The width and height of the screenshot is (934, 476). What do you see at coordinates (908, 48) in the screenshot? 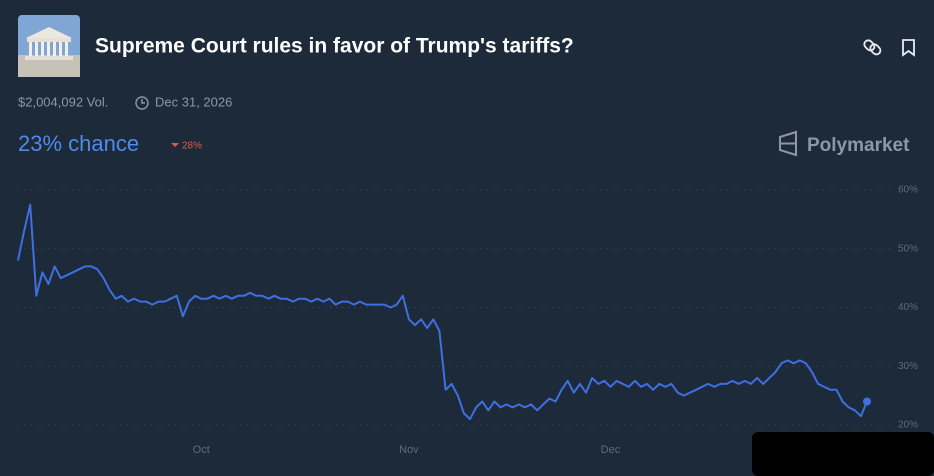
I see `bookmark-icon` at bounding box center [908, 48].